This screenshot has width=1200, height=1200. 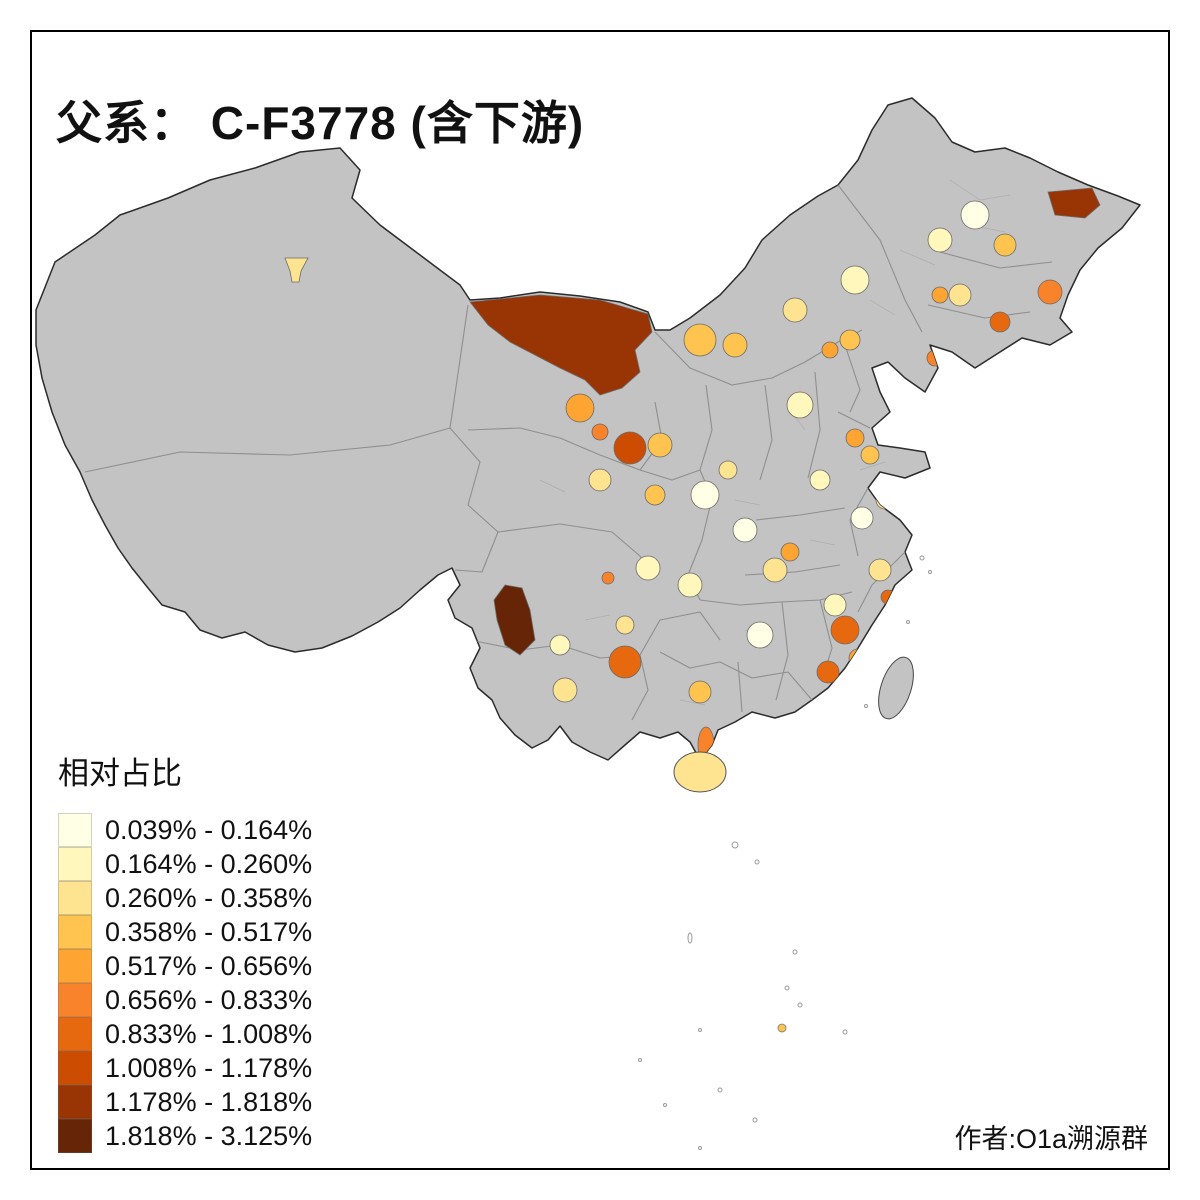 What do you see at coordinates (209, 999) in the screenshot?
I see `legend-label: 0.656% - 0.833%` at bounding box center [209, 999].